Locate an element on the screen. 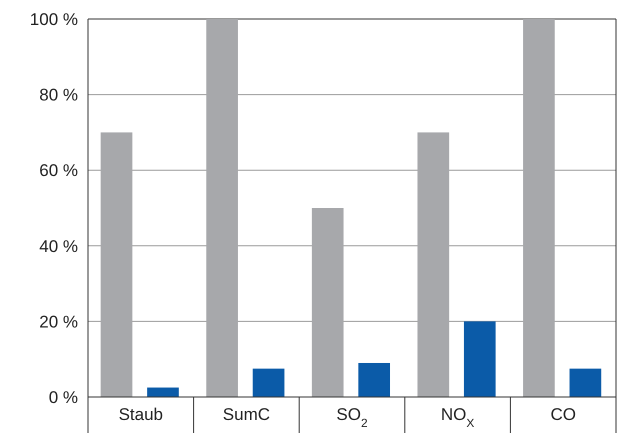 The image size is (626, 435). y-tick-label: 20 % is located at coordinates (58, 322).